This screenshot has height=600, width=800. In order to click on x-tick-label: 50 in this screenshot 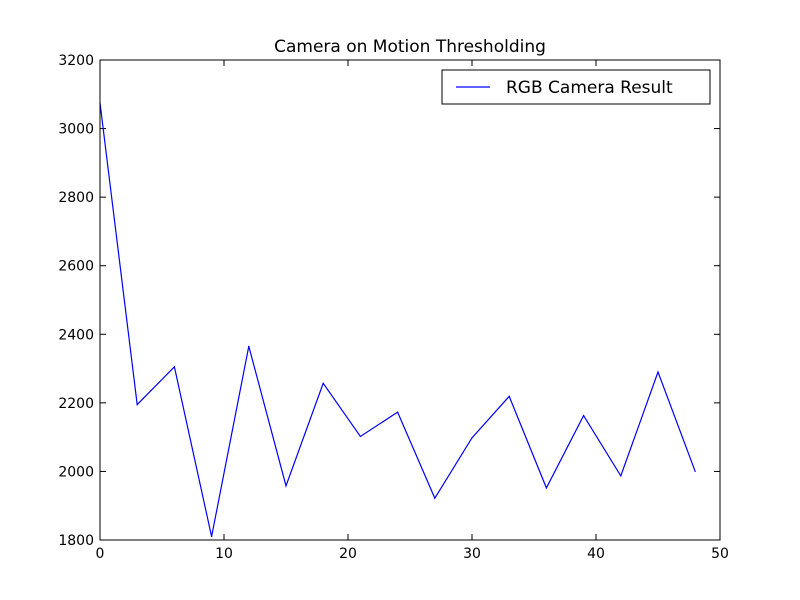, I will do `click(720, 554)`.